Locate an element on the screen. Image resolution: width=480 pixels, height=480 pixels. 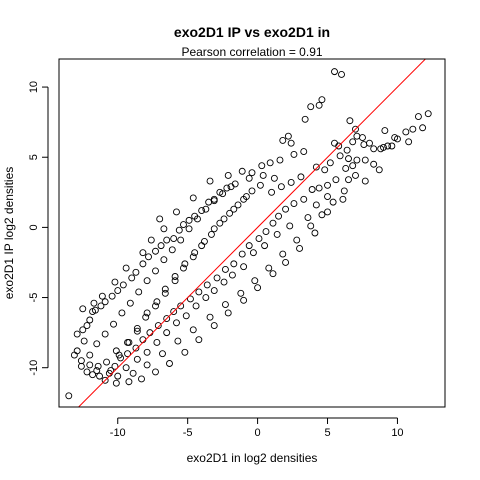
x-axis: -10 -5 0 5 10 is located at coordinates (257, 428).